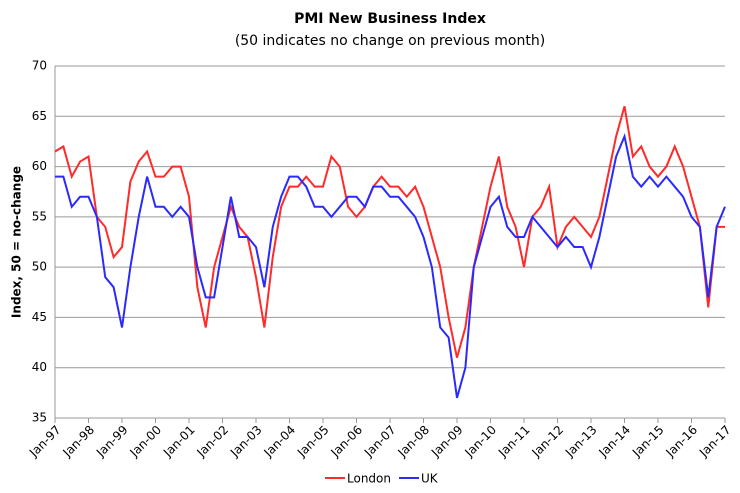  I want to click on x-tick-label: Jan-10, so click(481, 442).